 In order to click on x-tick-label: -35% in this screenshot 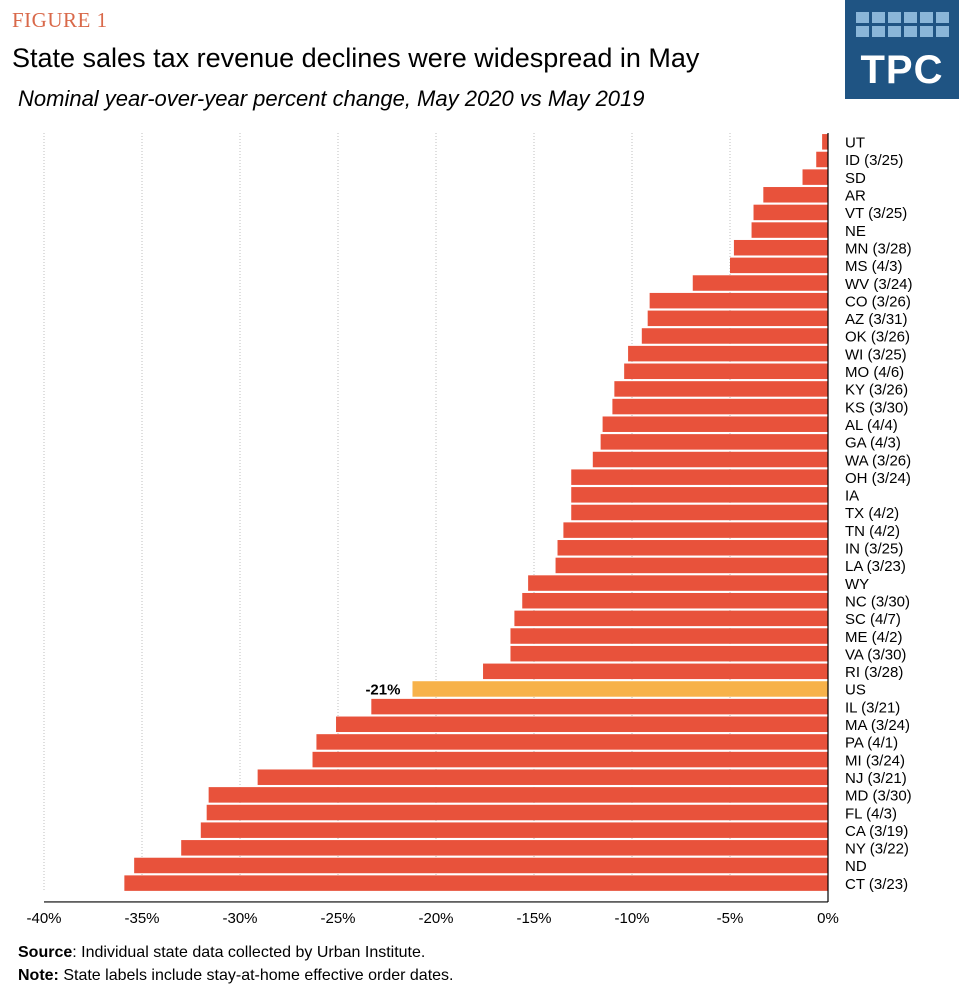, I will do `click(141, 918)`.